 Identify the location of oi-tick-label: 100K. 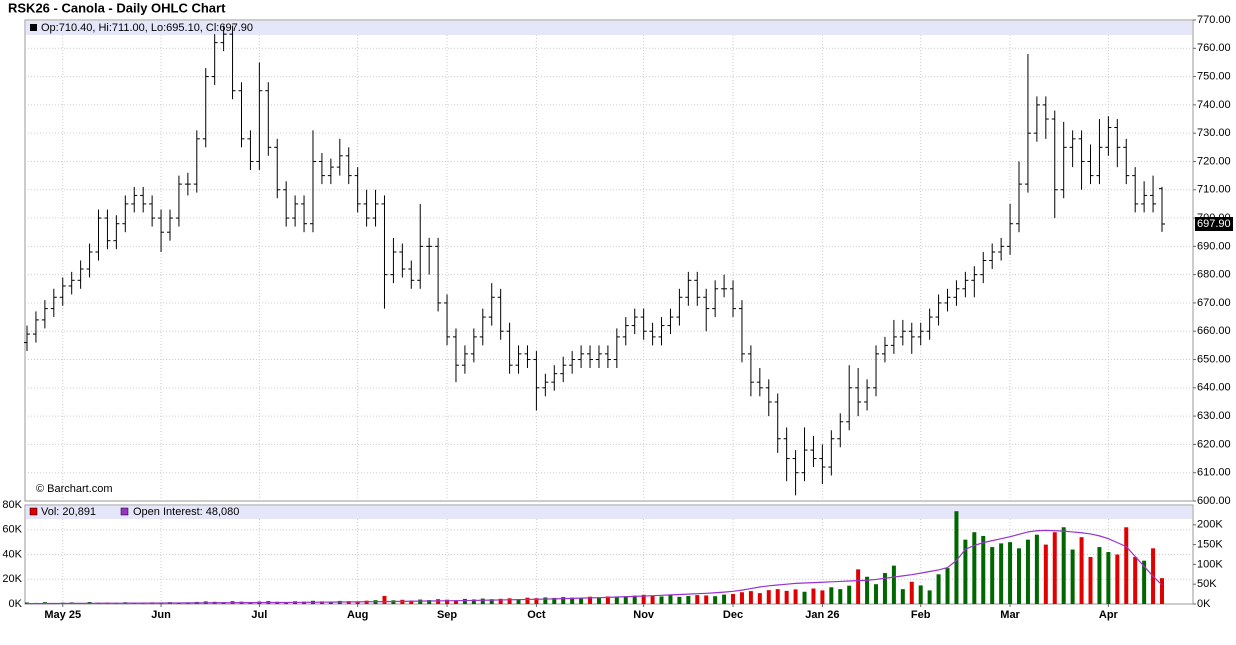
(1210, 564).